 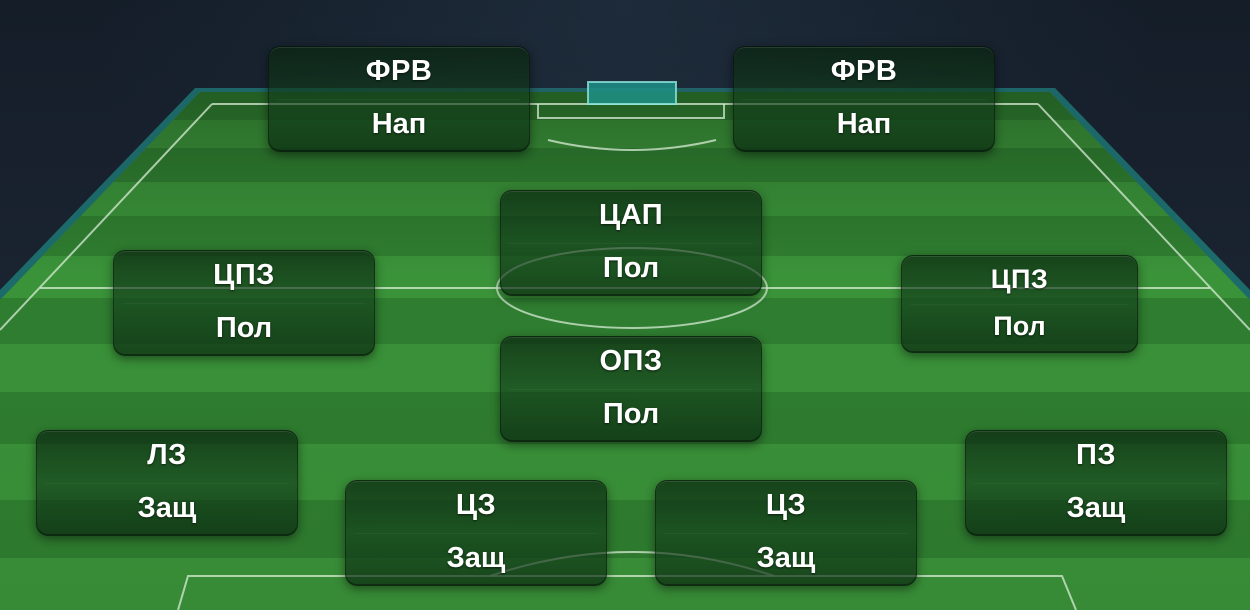 What do you see at coordinates (632, 93) in the screenshot?
I see `goal` at bounding box center [632, 93].